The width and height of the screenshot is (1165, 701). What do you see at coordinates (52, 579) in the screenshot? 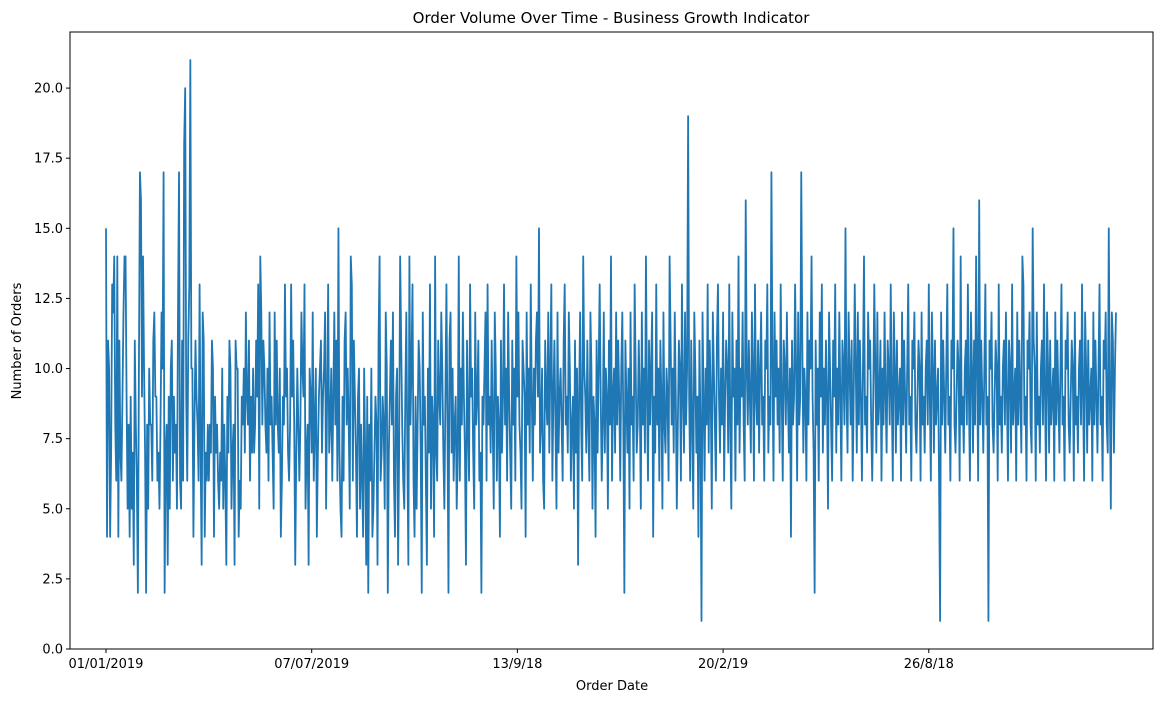
I see `y-tick-label: 2.5` at bounding box center [52, 579].